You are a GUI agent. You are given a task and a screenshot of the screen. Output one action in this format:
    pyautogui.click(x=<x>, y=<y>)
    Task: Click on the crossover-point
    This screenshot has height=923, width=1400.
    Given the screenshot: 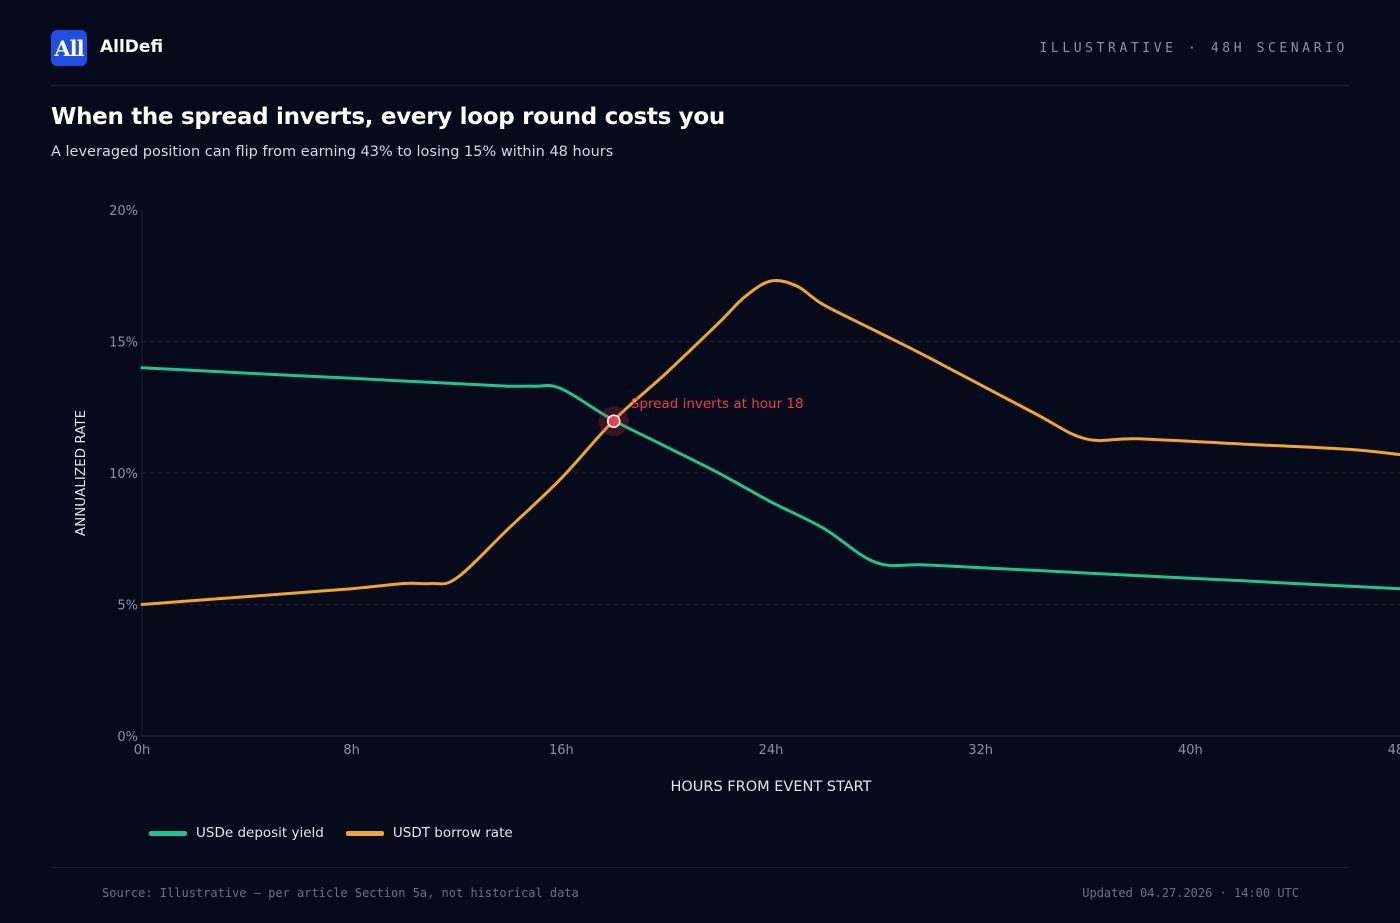 What is the action you would take?
    pyautogui.click(x=614, y=421)
    